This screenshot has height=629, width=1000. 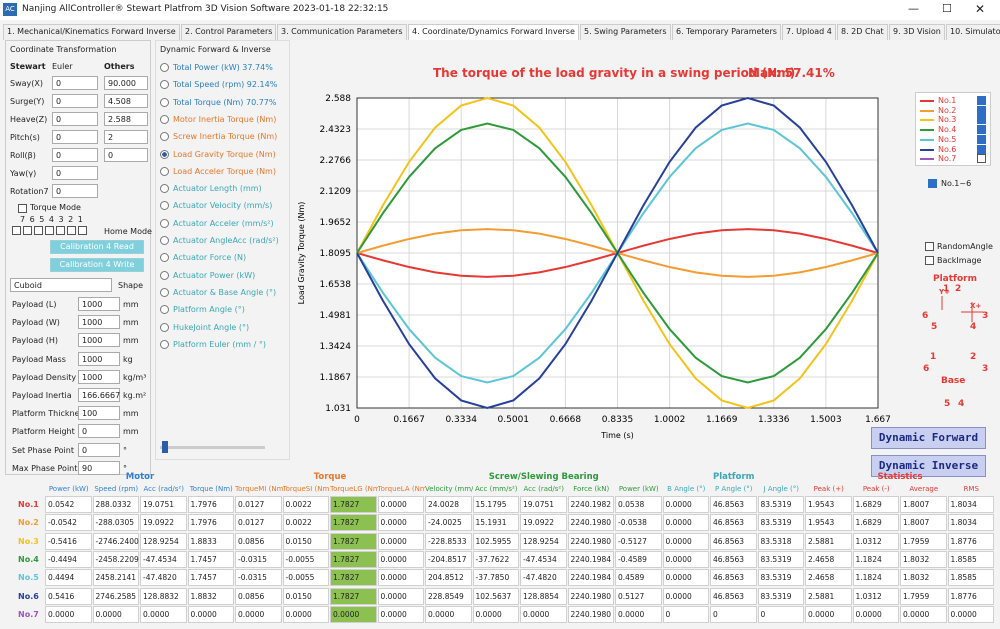 What do you see at coordinates (99, 395) in the screenshot?
I see `input-field: 166.6667` at bounding box center [99, 395].